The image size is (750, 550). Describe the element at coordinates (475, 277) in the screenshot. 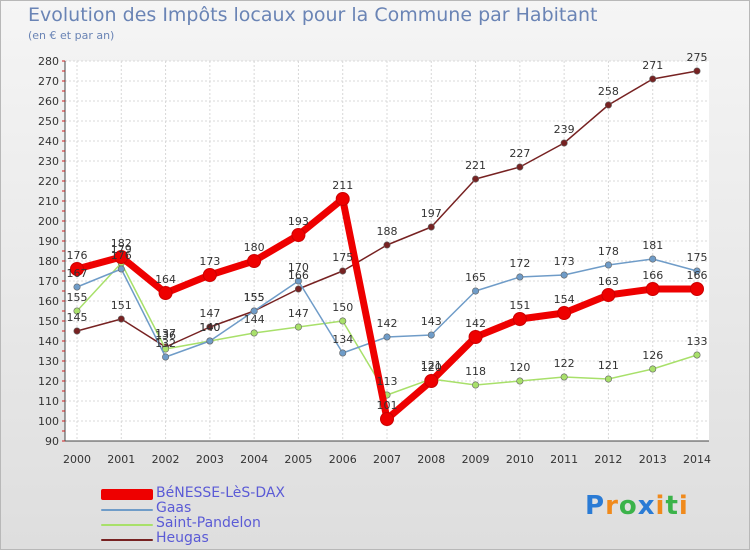

I see `data-label-1: 165` at that location.